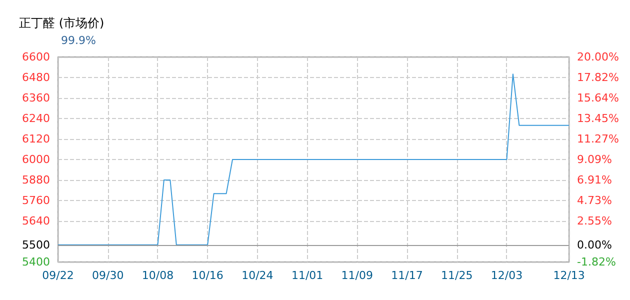  What do you see at coordinates (61, 23) in the screenshot?
I see `chart-title: 正丁醛 (市场价)` at bounding box center [61, 23].